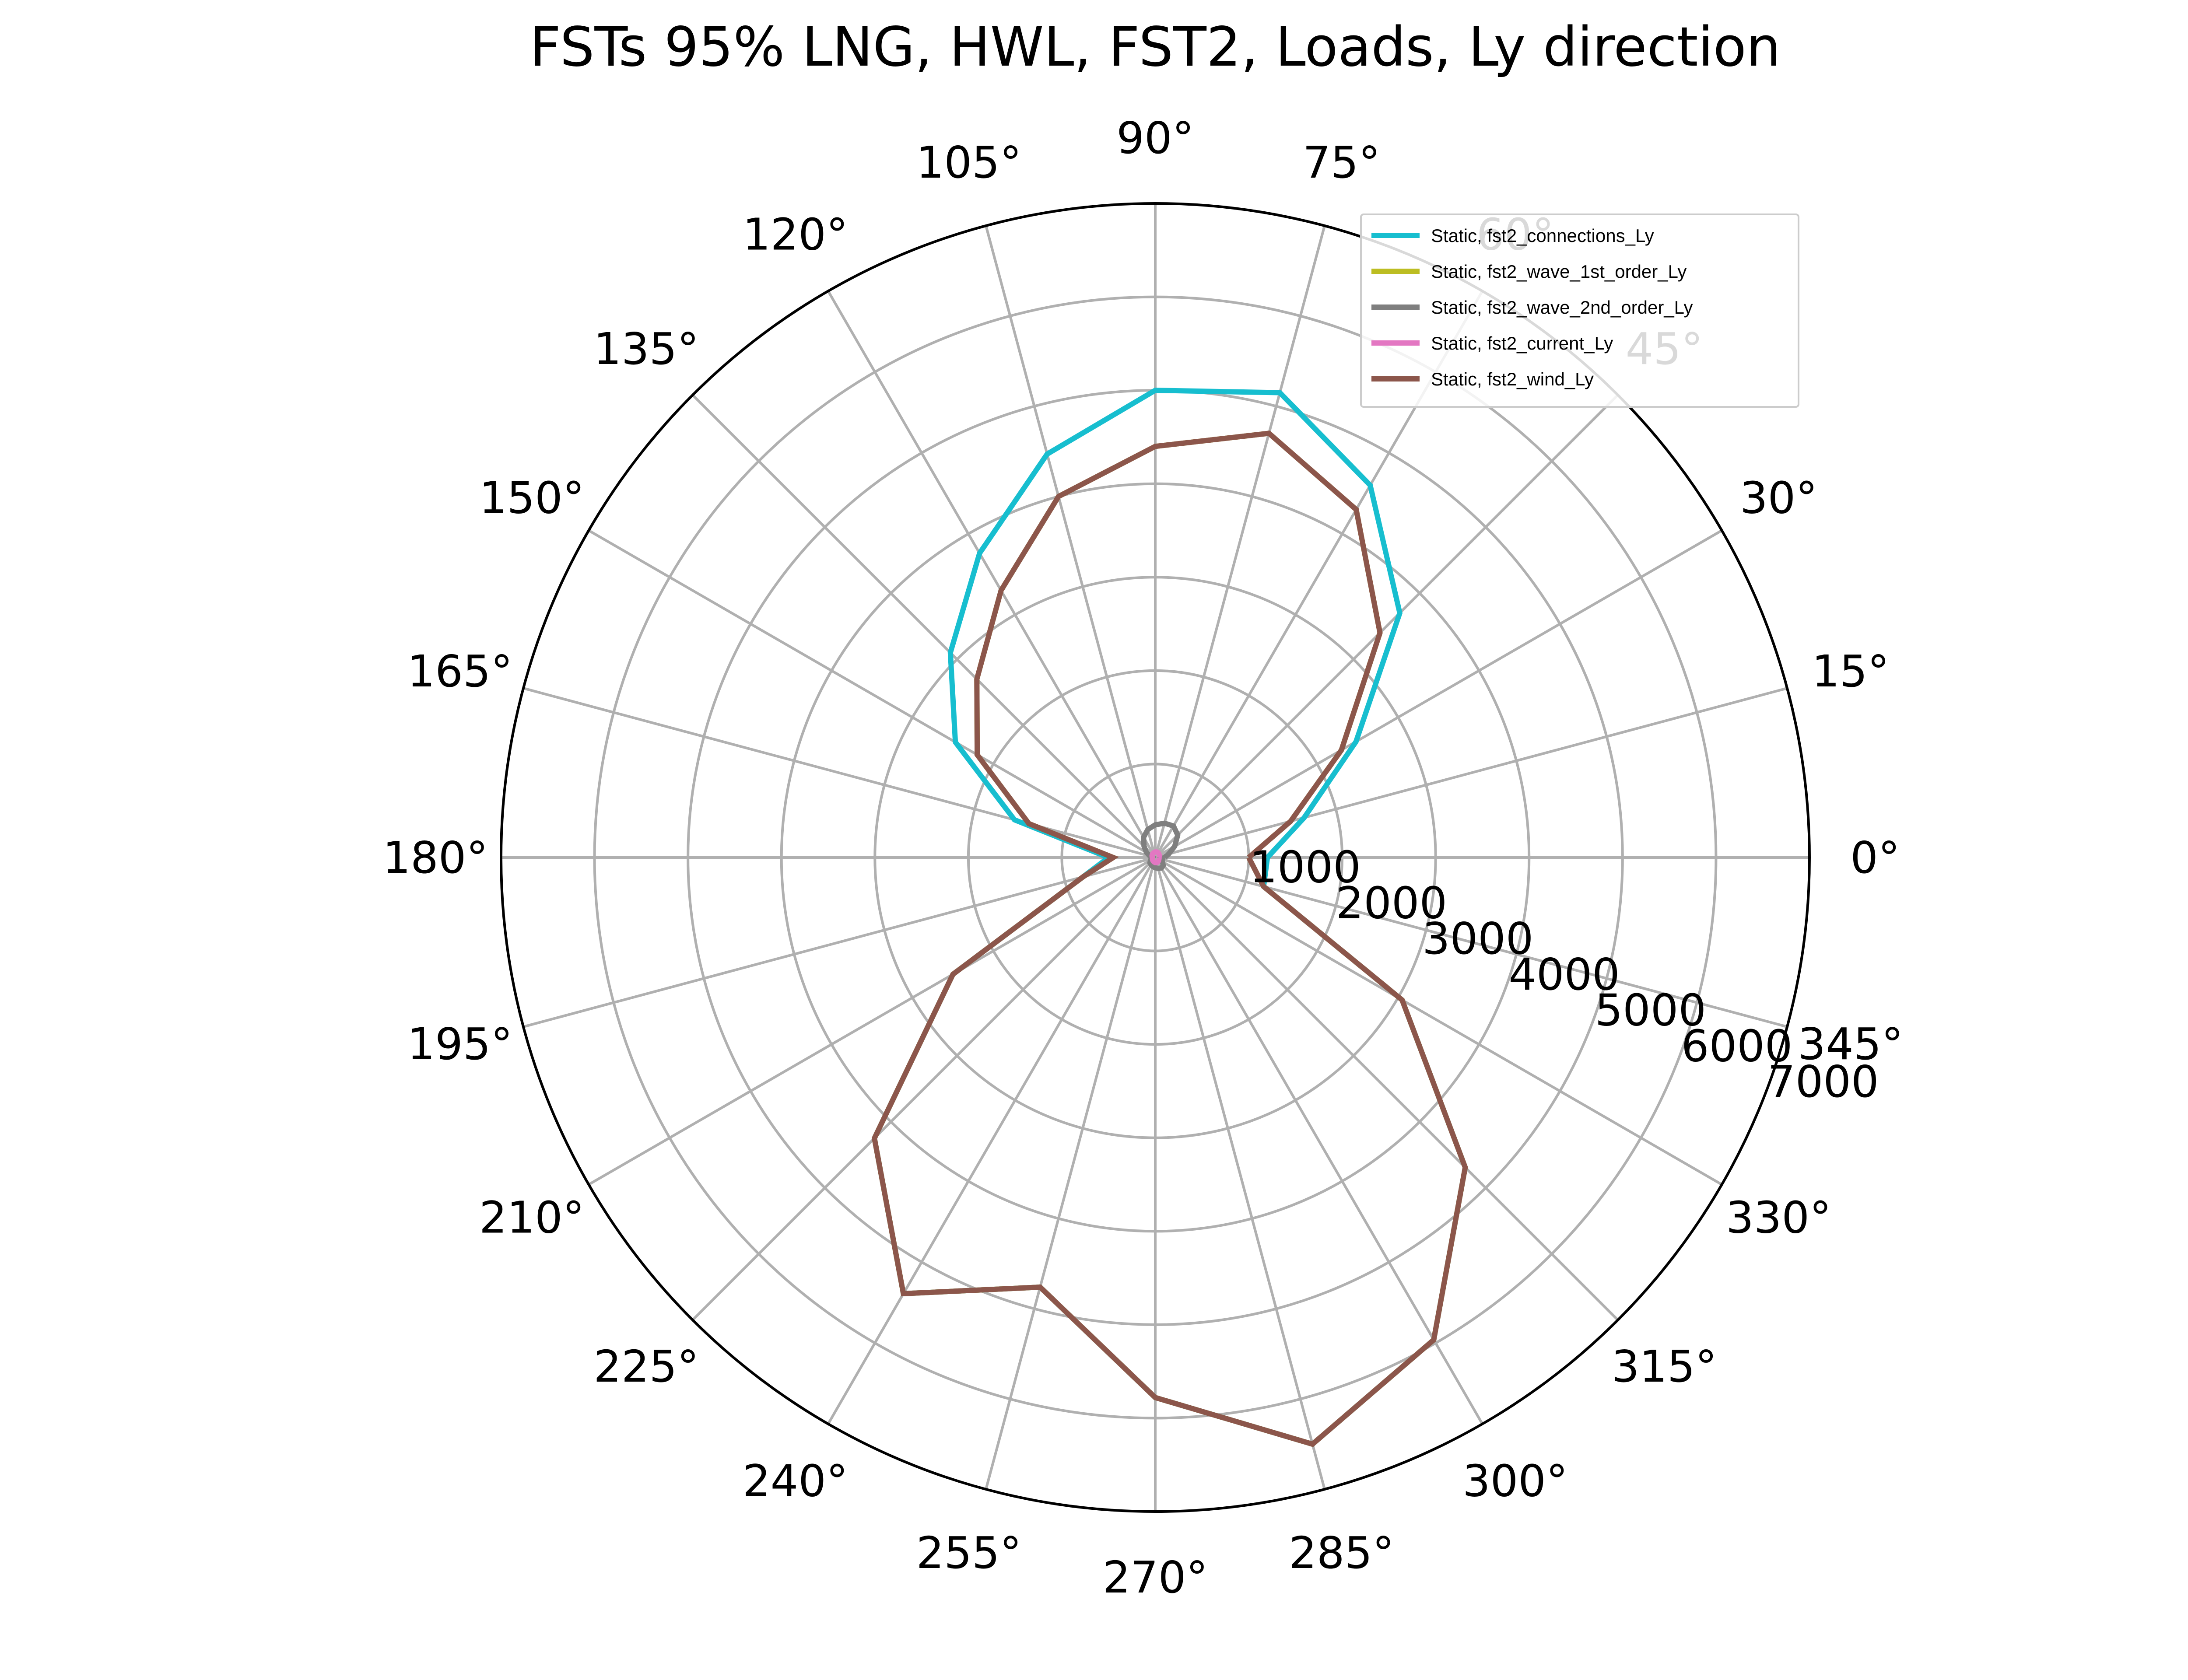 Image resolution: width=2188 pixels, height=1680 pixels. I want to click on radial-tick-label: 2000, so click(1392, 902).